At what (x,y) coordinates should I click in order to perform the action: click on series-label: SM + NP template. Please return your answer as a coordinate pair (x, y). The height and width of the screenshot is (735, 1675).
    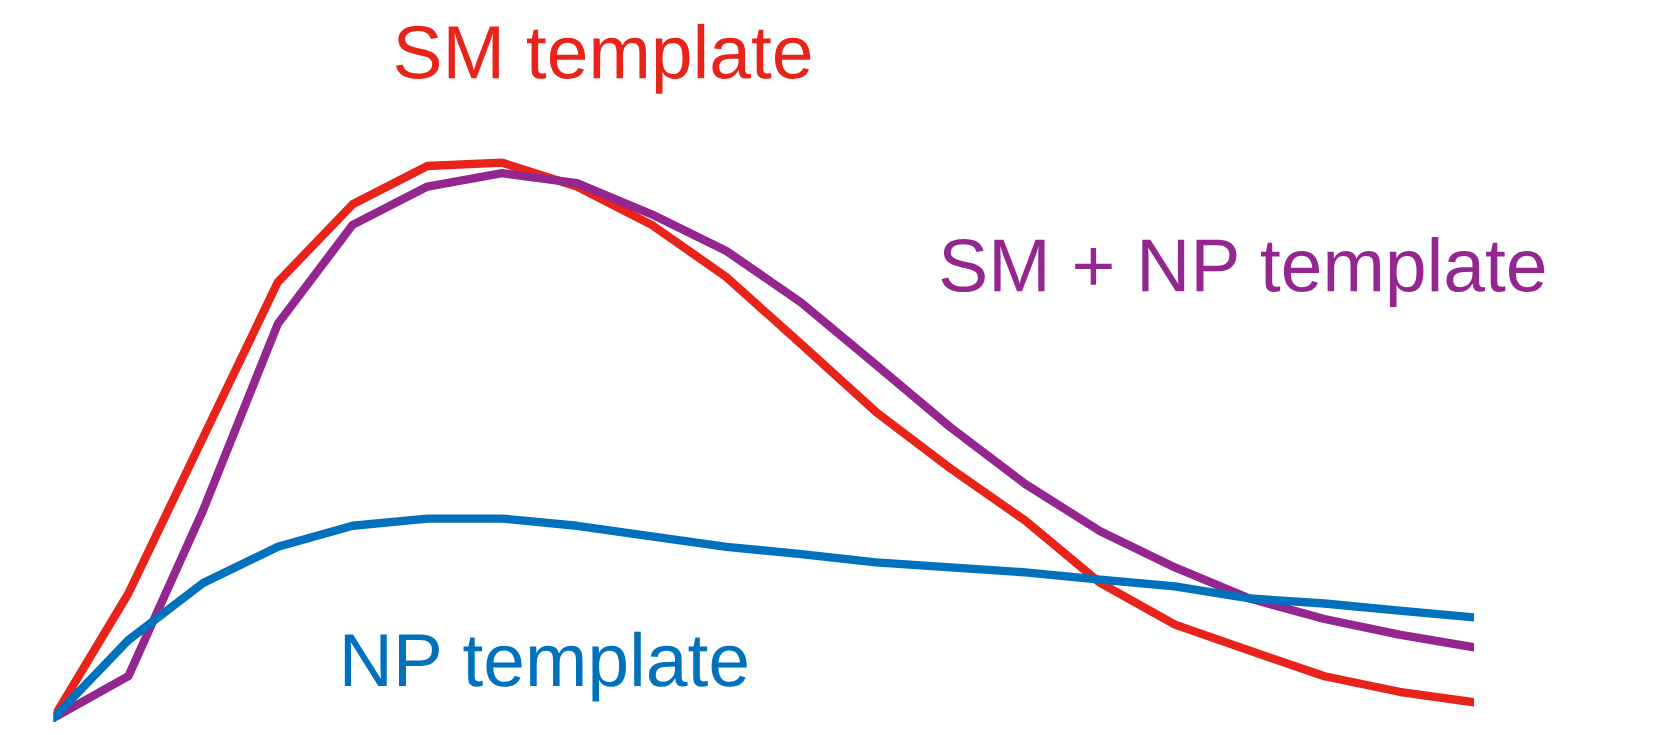
    Looking at the image, I should click on (1243, 271).